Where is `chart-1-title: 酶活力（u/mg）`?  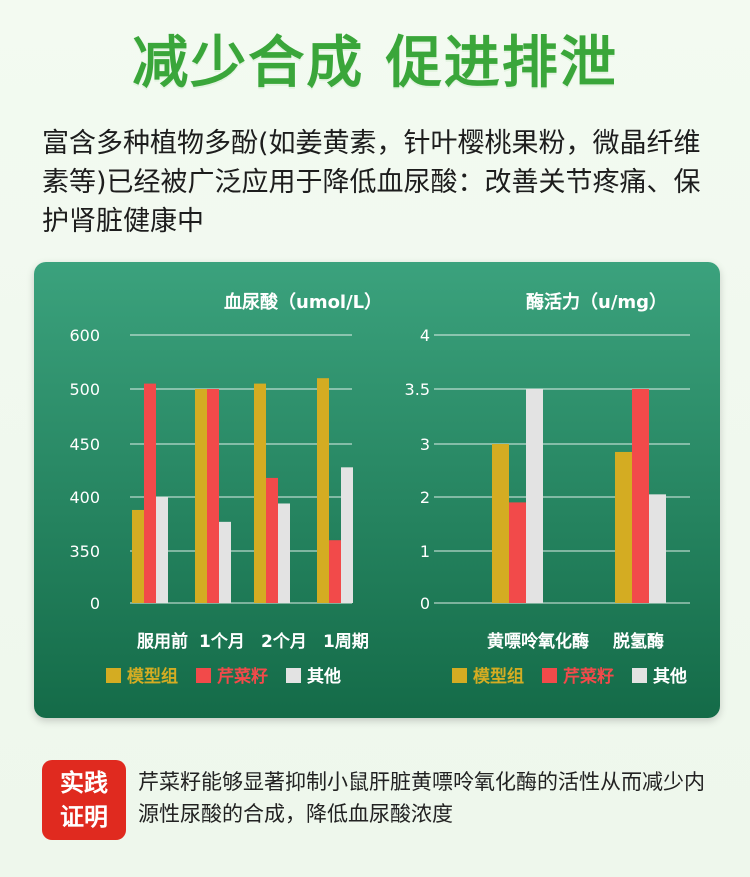 chart-1-title: 酶活力（u/mg） is located at coordinates (596, 302).